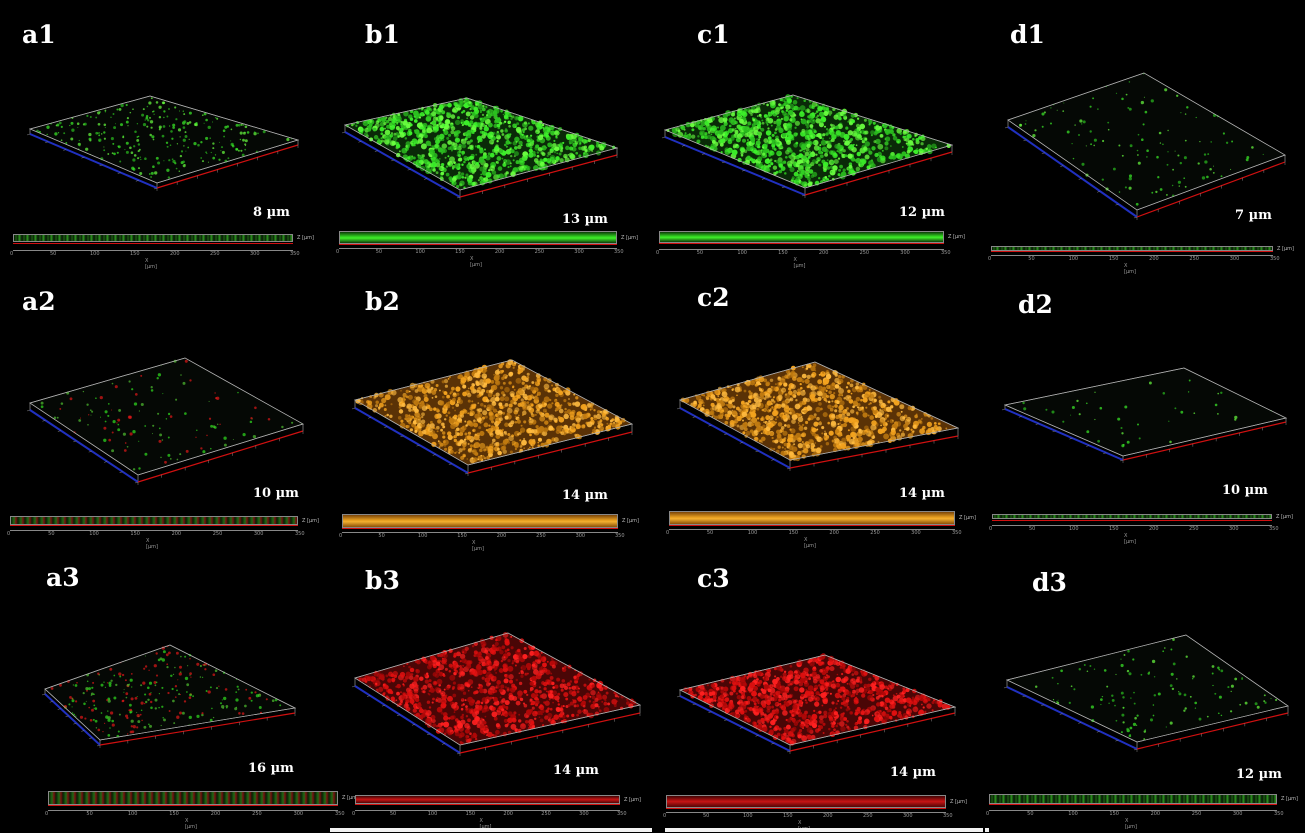  I want to click on panel-label: b1, so click(382, 34).